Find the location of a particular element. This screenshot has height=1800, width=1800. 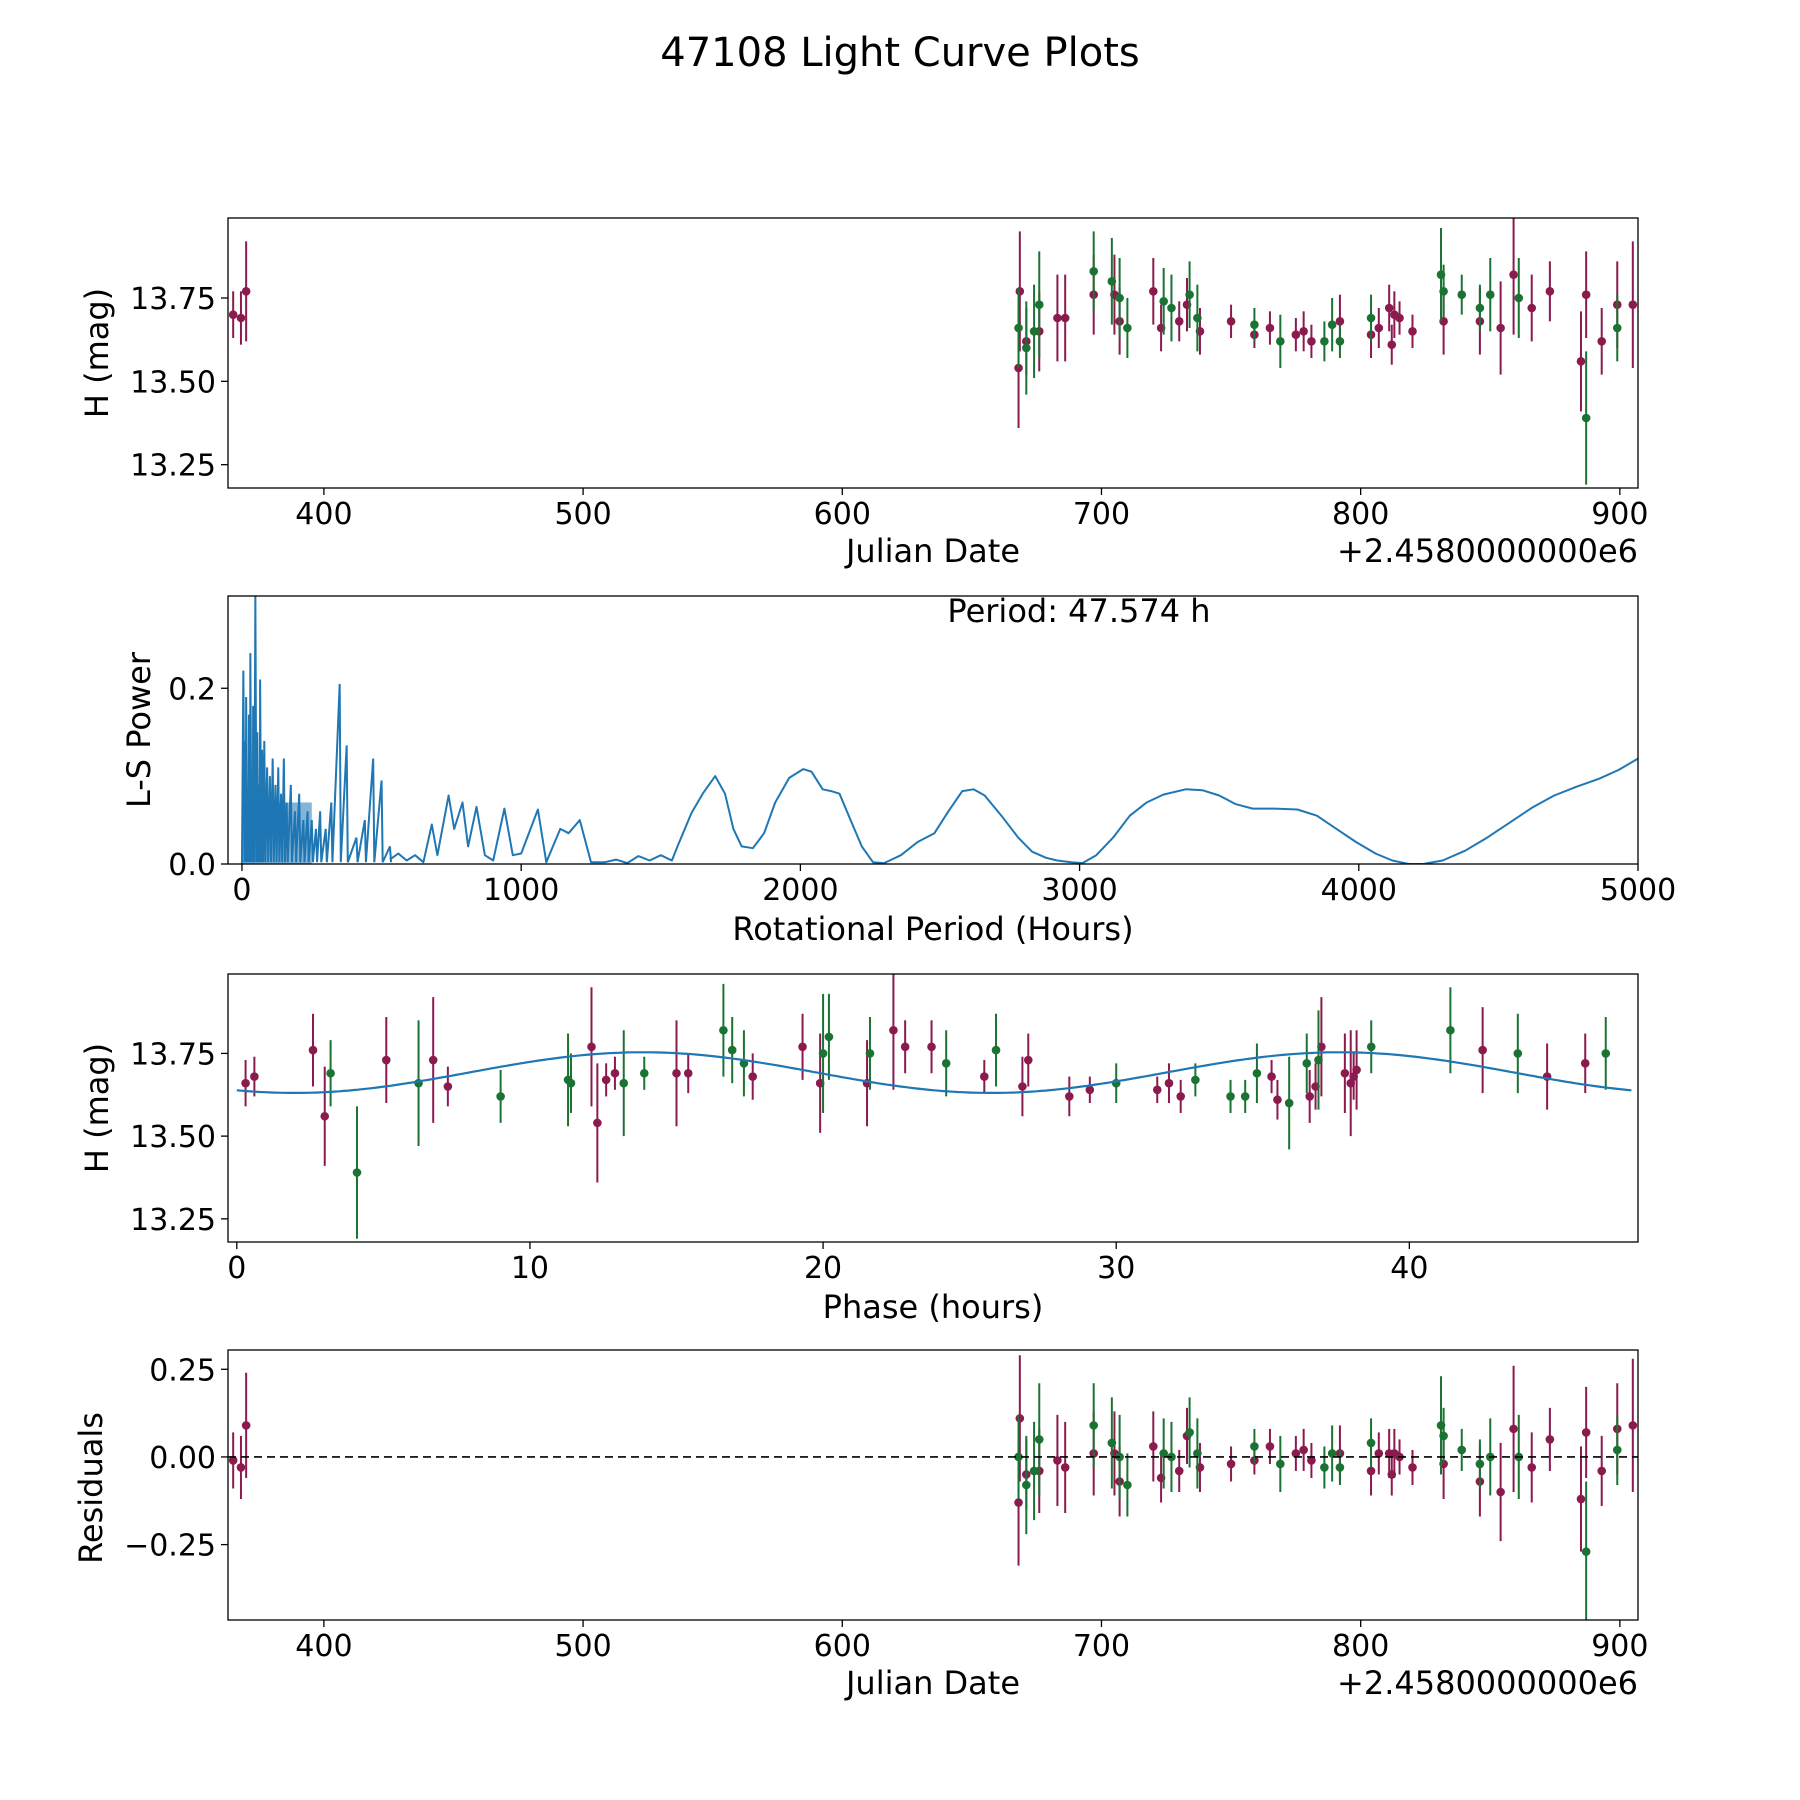

phased-xlabel: Phase (hours) is located at coordinates (933, 1307).